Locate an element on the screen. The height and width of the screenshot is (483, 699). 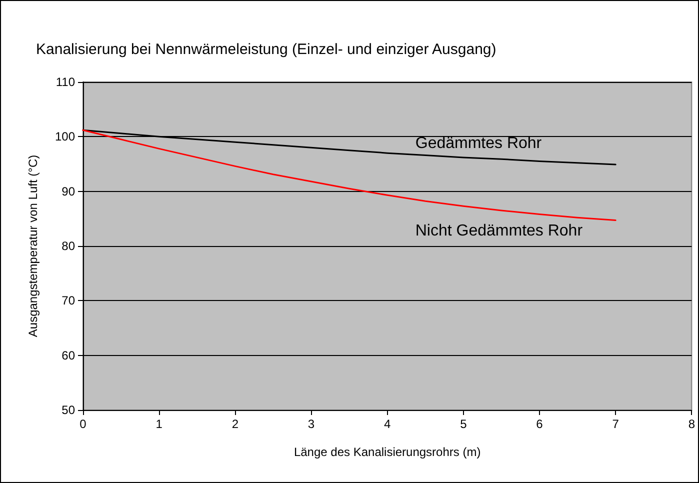
y-tick-label: 60 is located at coordinates (69, 355).